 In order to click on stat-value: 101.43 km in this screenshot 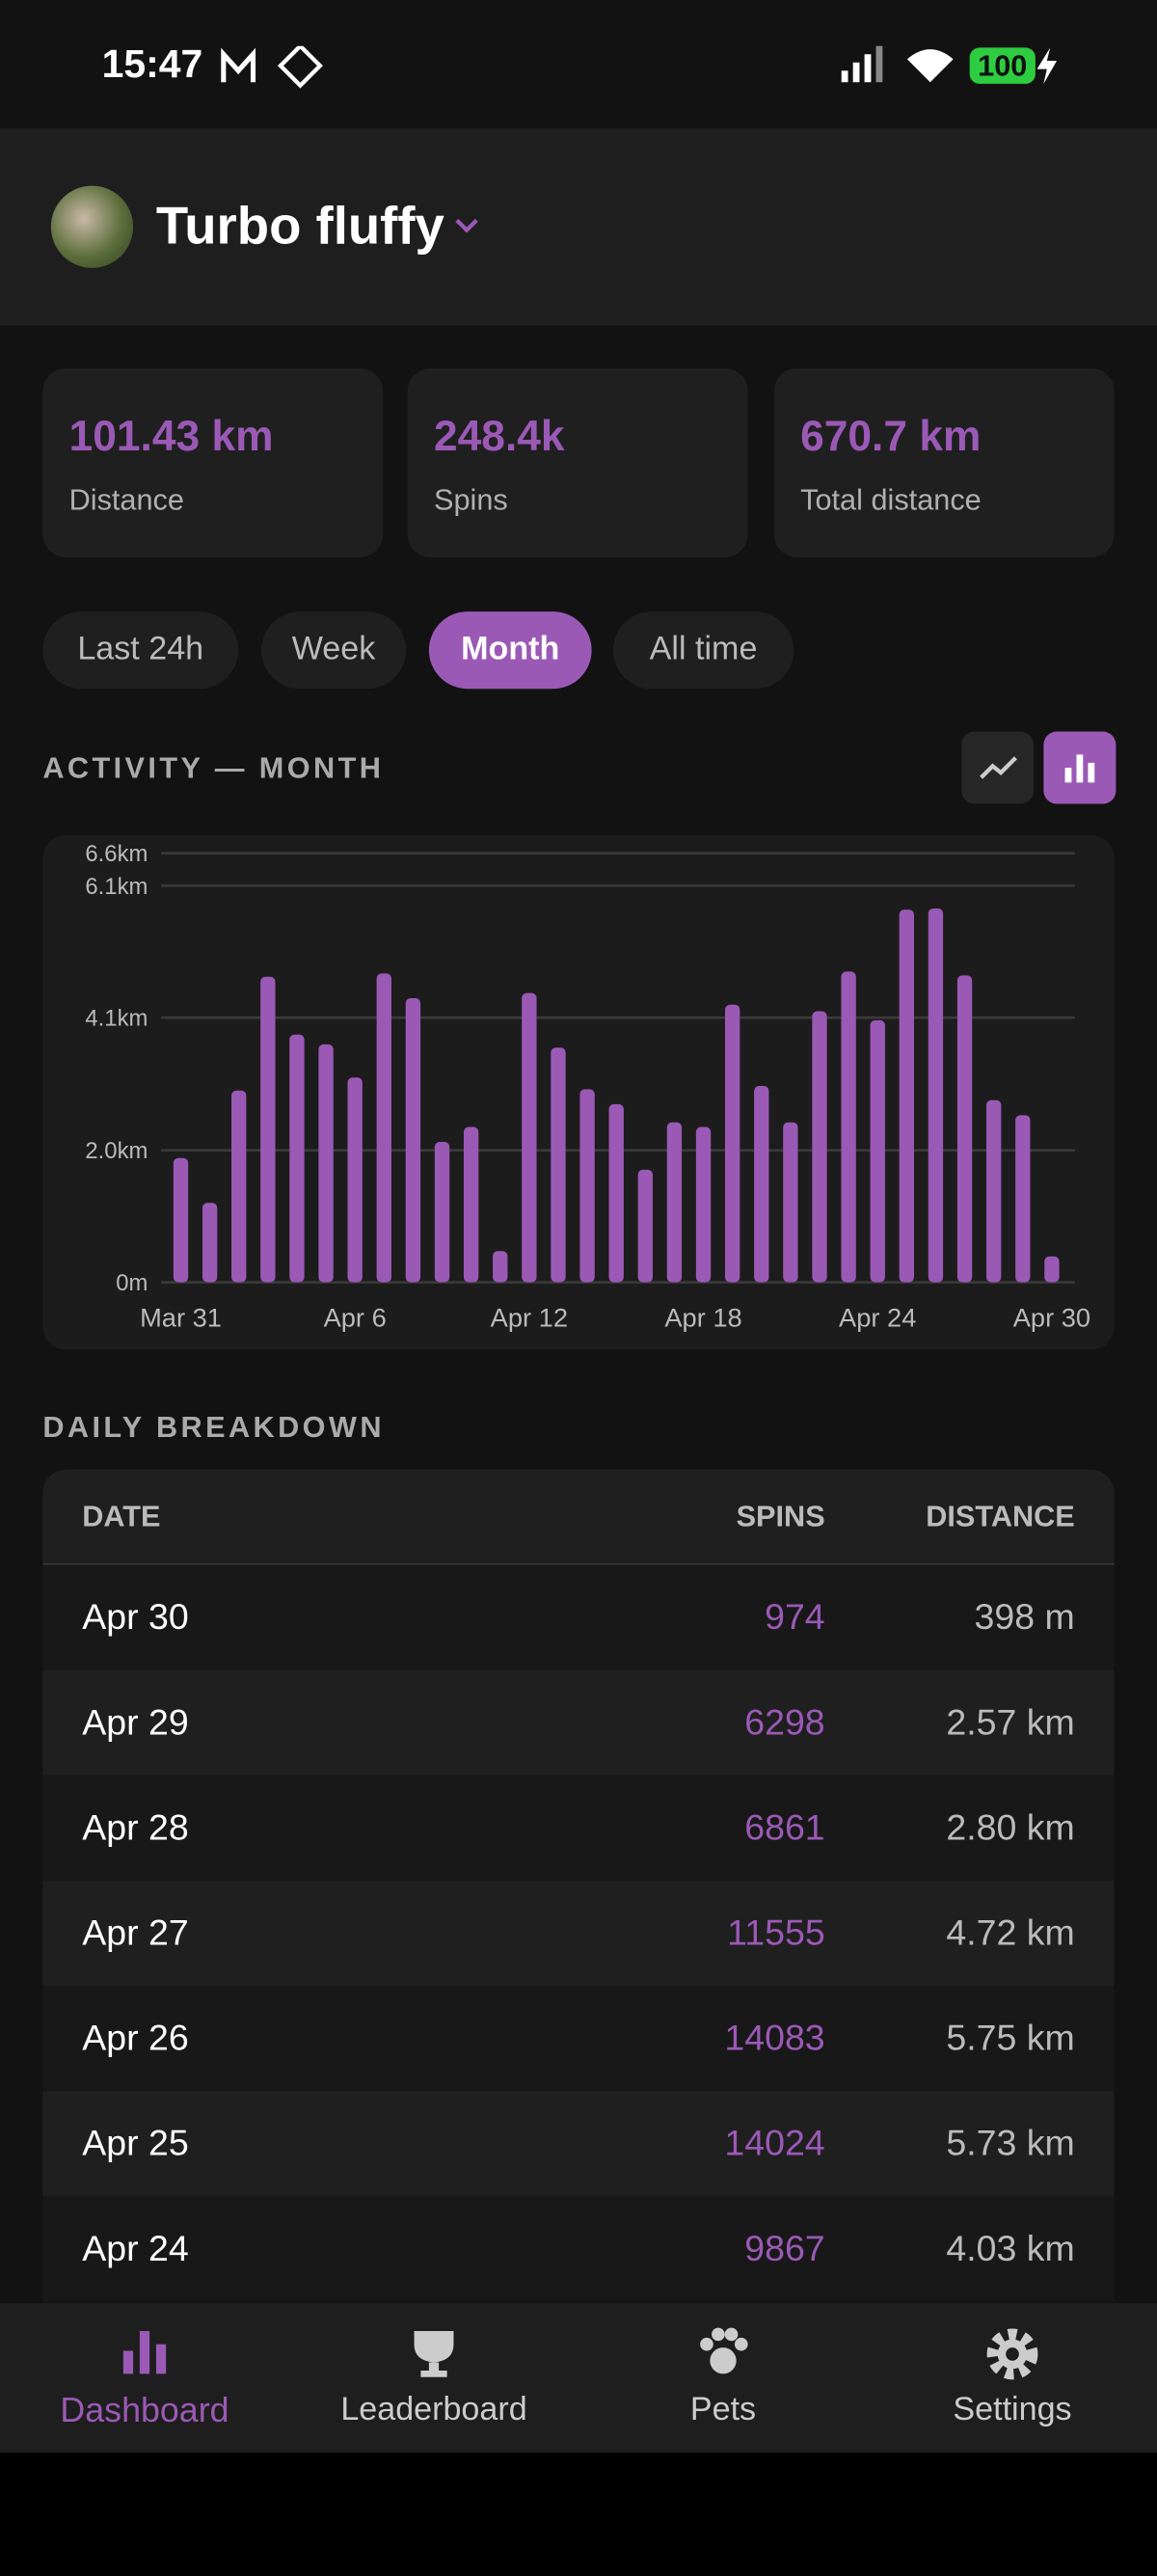, I will do `click(171, 436)`.